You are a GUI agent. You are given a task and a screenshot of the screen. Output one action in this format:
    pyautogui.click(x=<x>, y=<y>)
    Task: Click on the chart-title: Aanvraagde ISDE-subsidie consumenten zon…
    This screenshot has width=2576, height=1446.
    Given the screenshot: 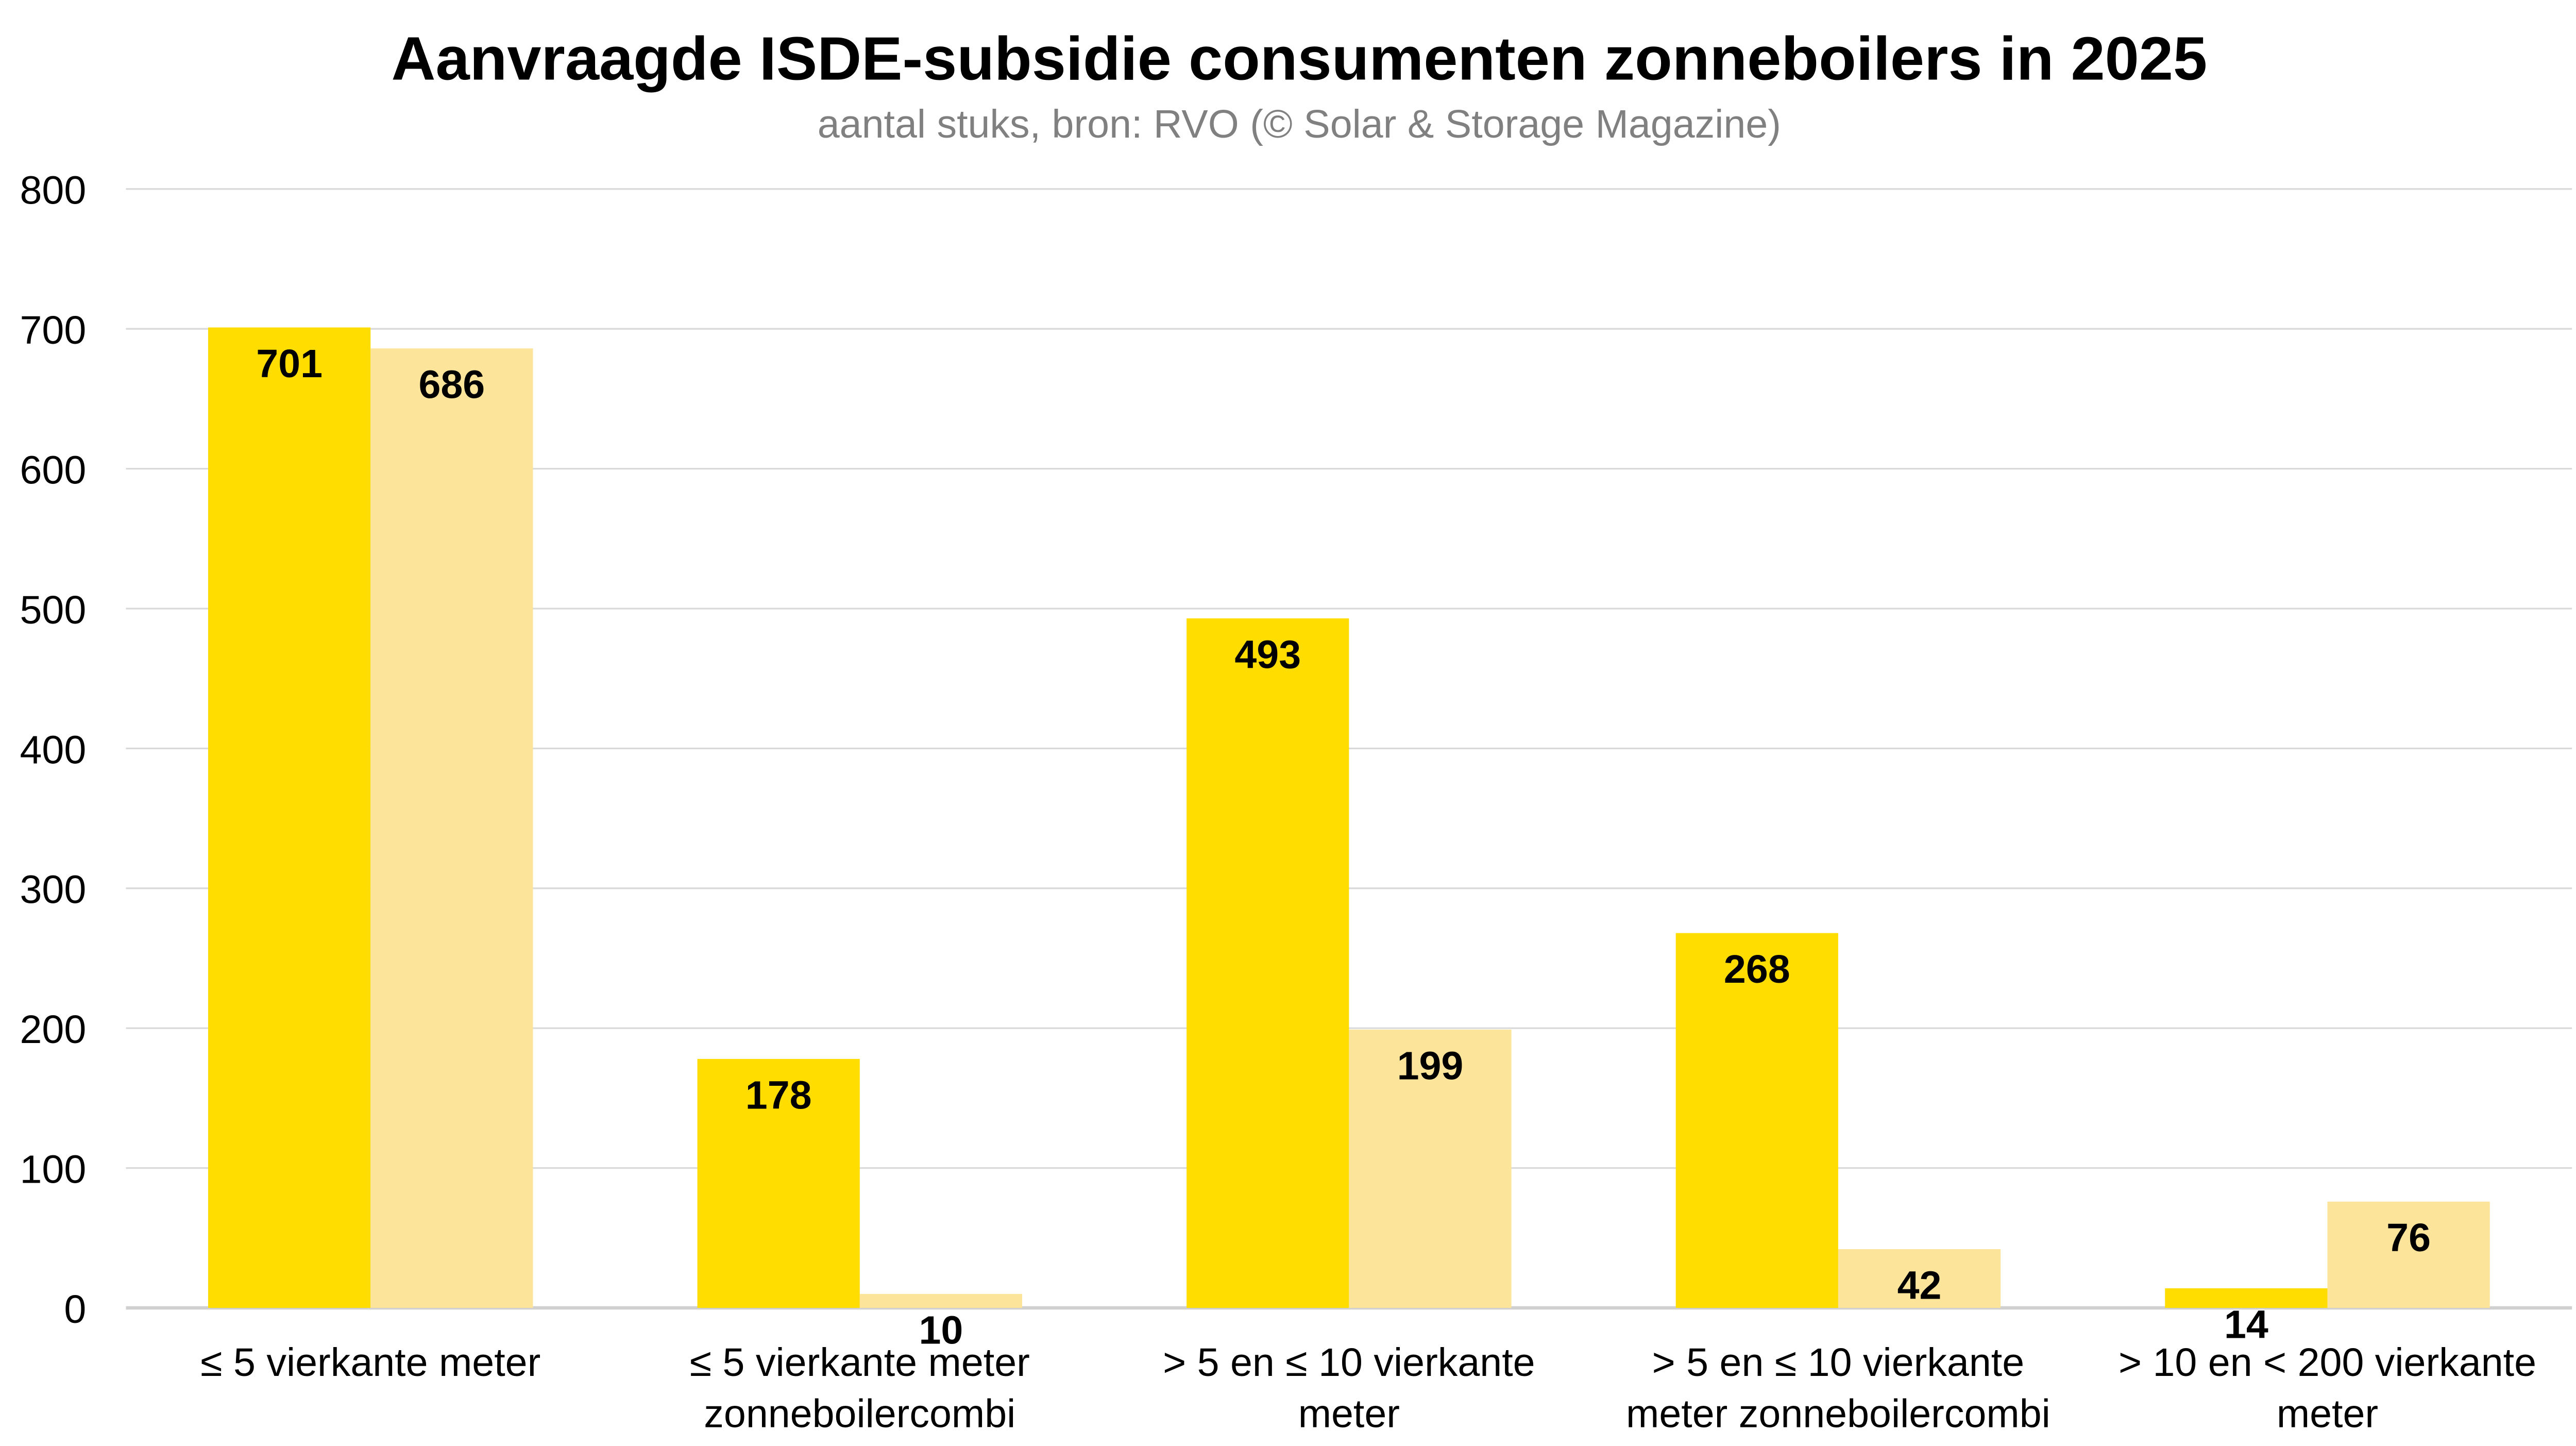 What is the action you would take?
    pyautogui.click(x=1300, y=58)
    